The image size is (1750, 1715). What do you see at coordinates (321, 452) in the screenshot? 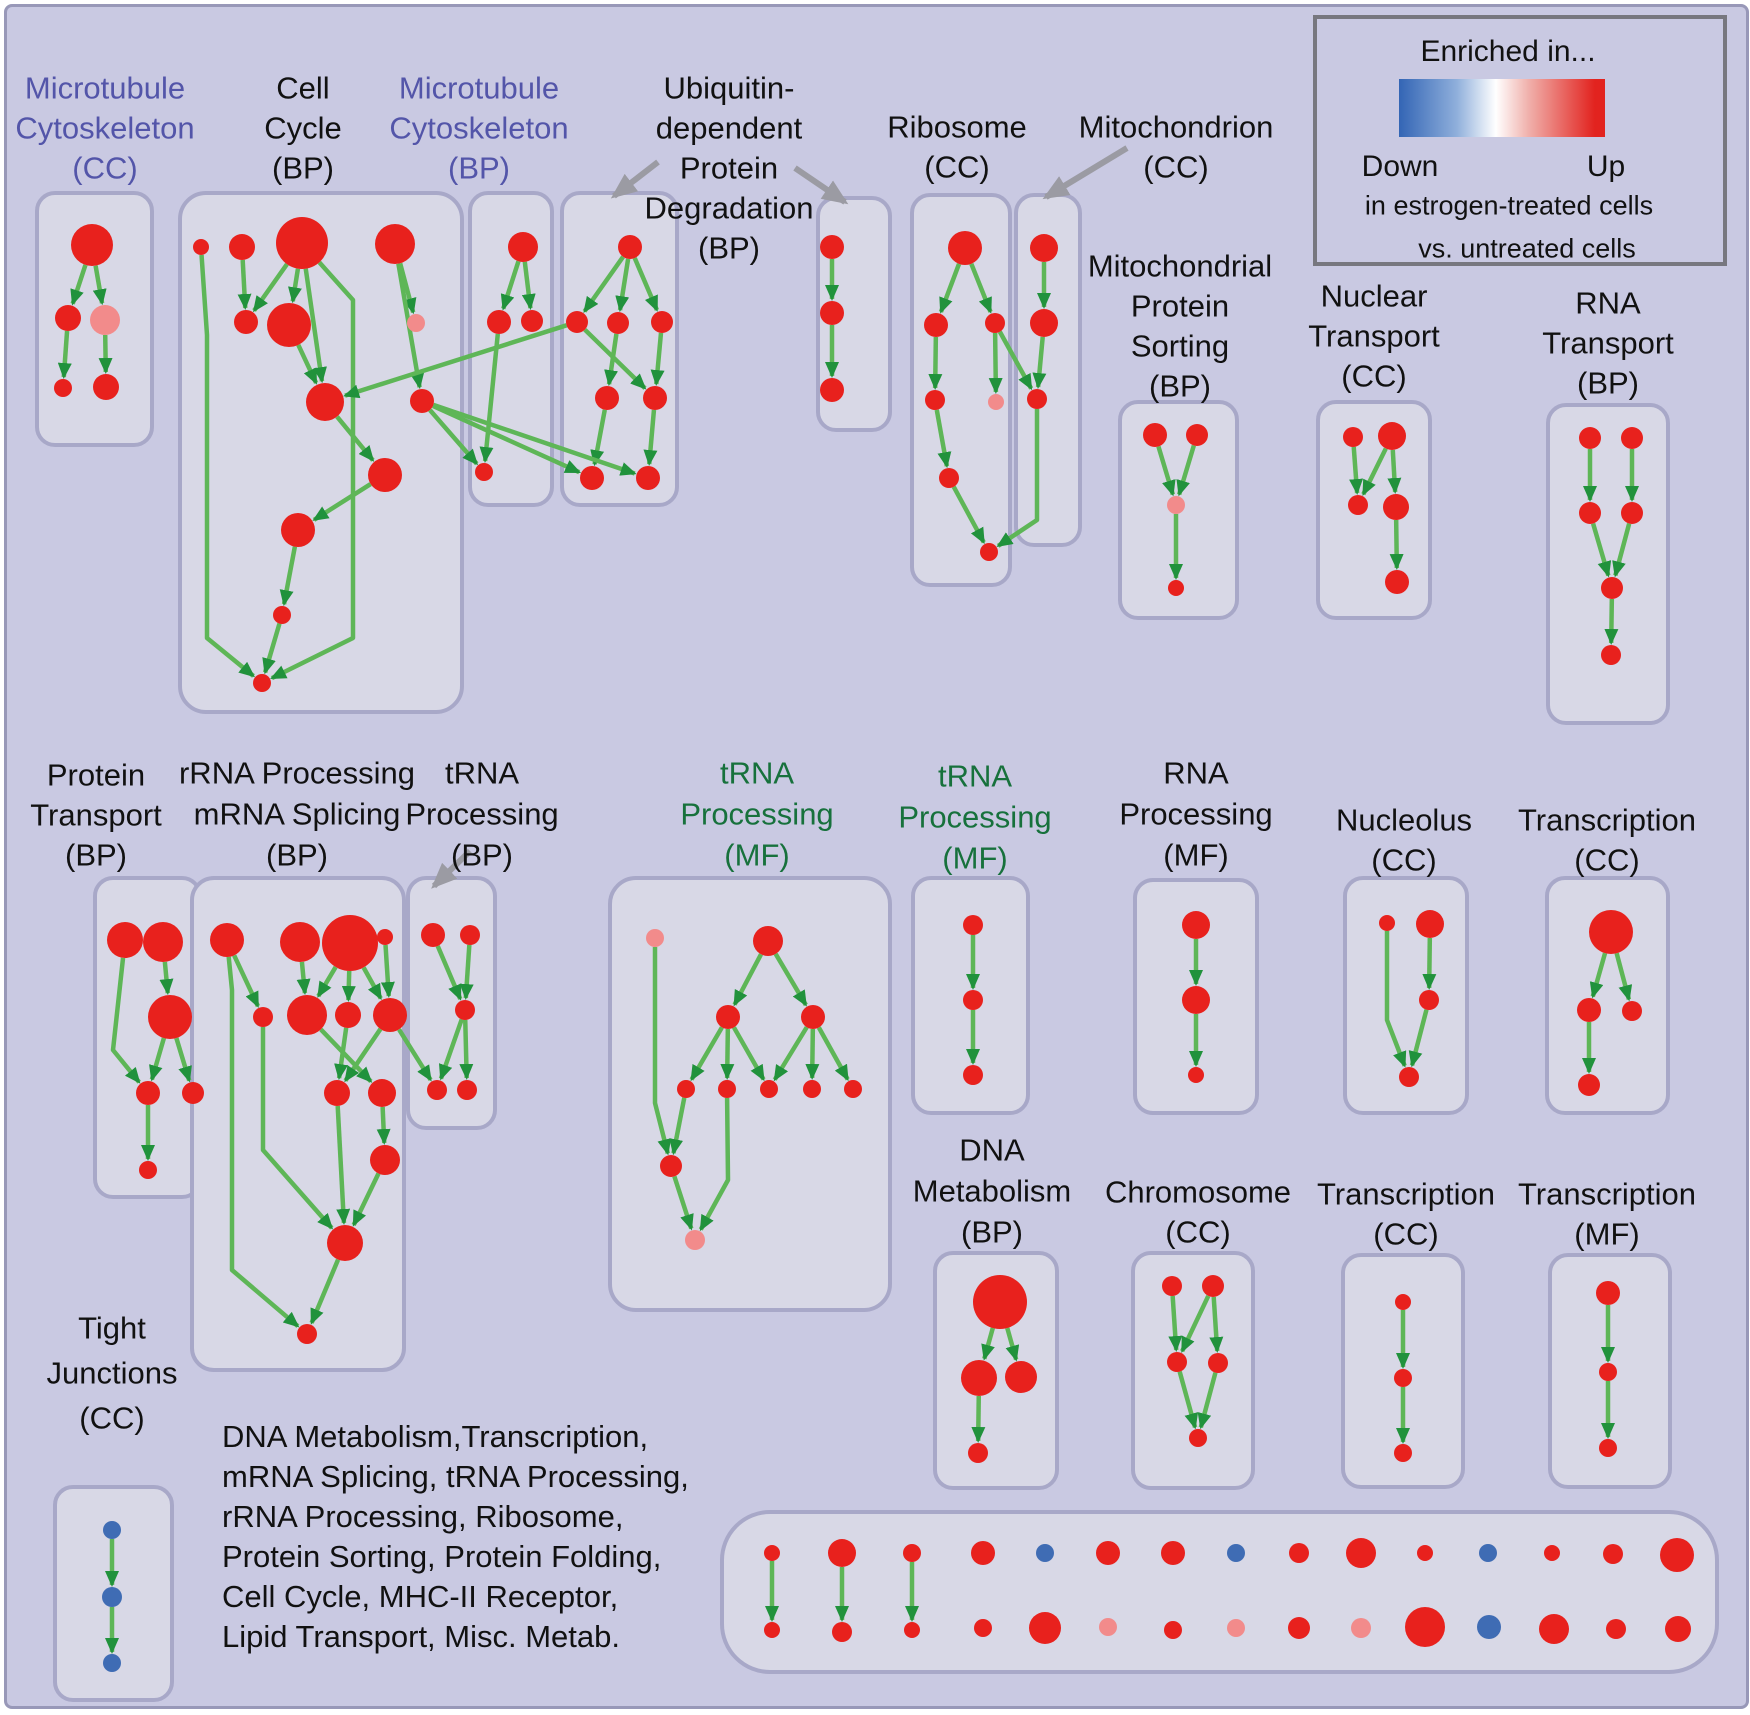
I see `cluster-box-cell-cycle-bp` at bounding box center [321, 452].